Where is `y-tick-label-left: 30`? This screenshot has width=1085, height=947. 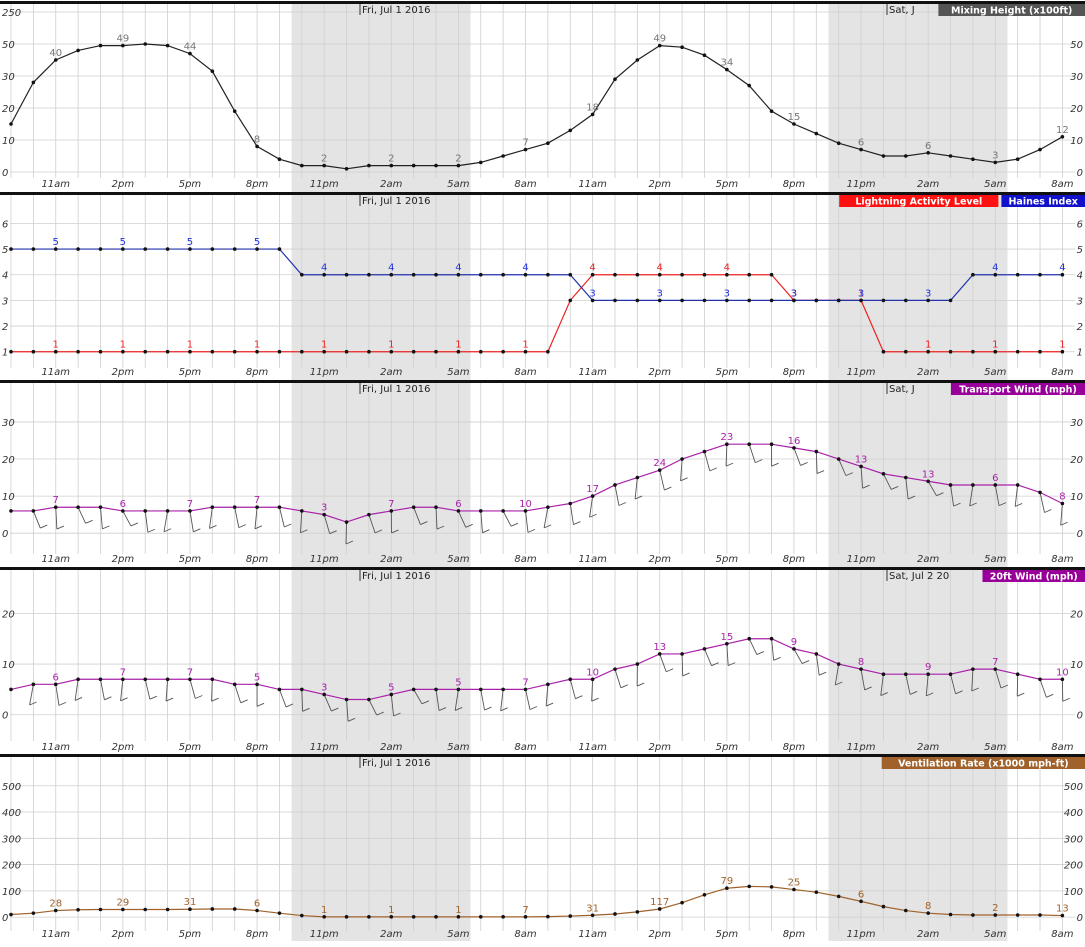
y-tick-label-left: 30 is located at coordinates (8, 77).